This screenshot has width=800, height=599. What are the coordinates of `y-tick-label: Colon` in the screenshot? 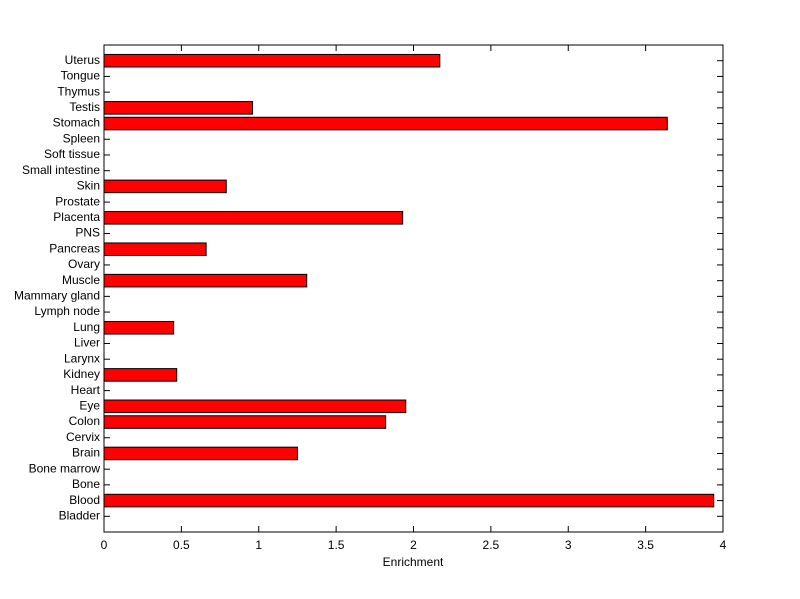 It's located at (84, 421).